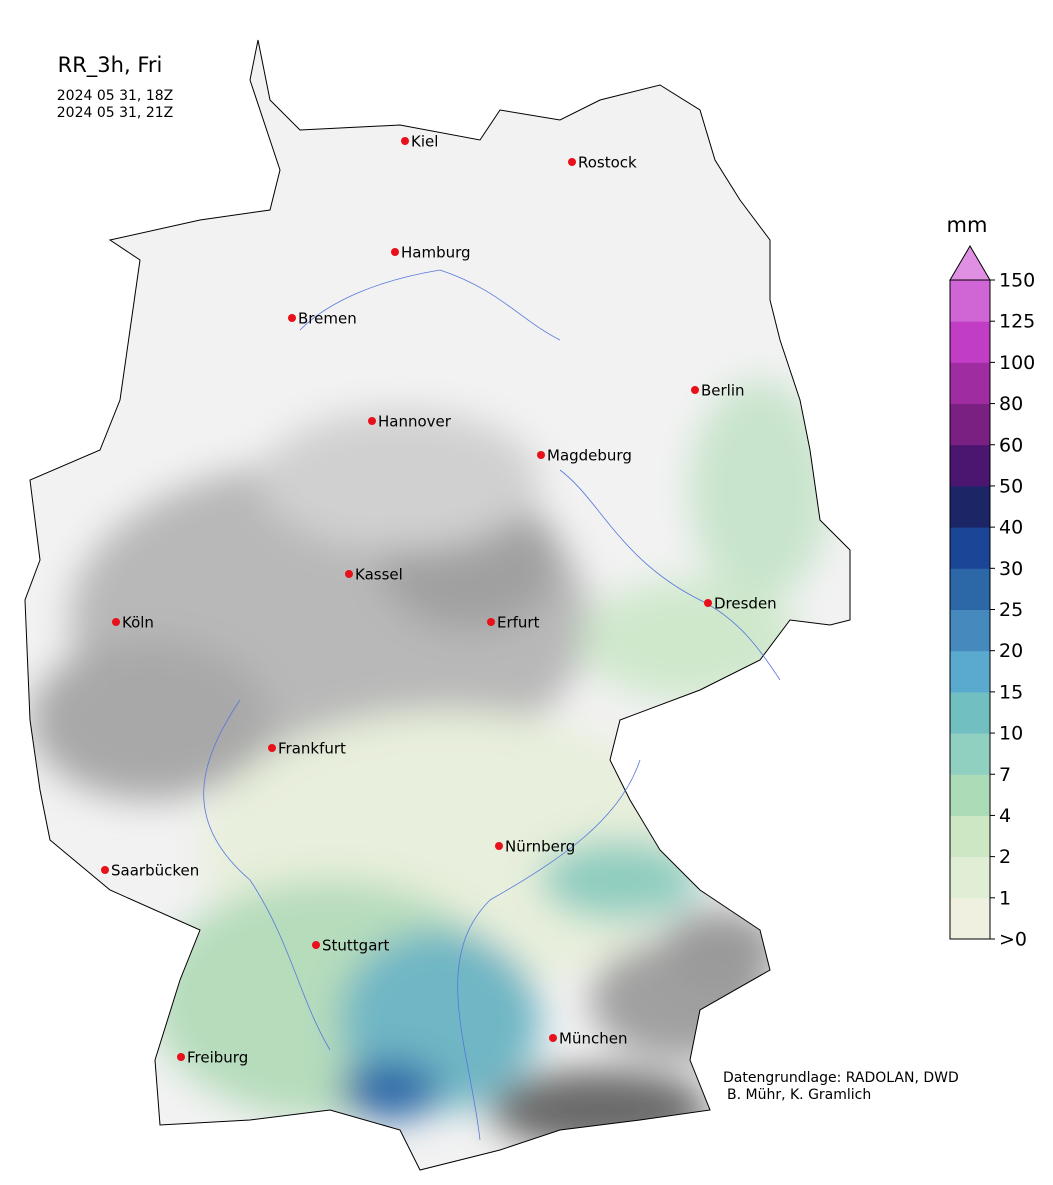 The height and width of the screenshot is (1185, 1053). Describe the element at coordinates (1013, 940) in the screenshot. I see `colorbar-tick-label: >0` at that location.